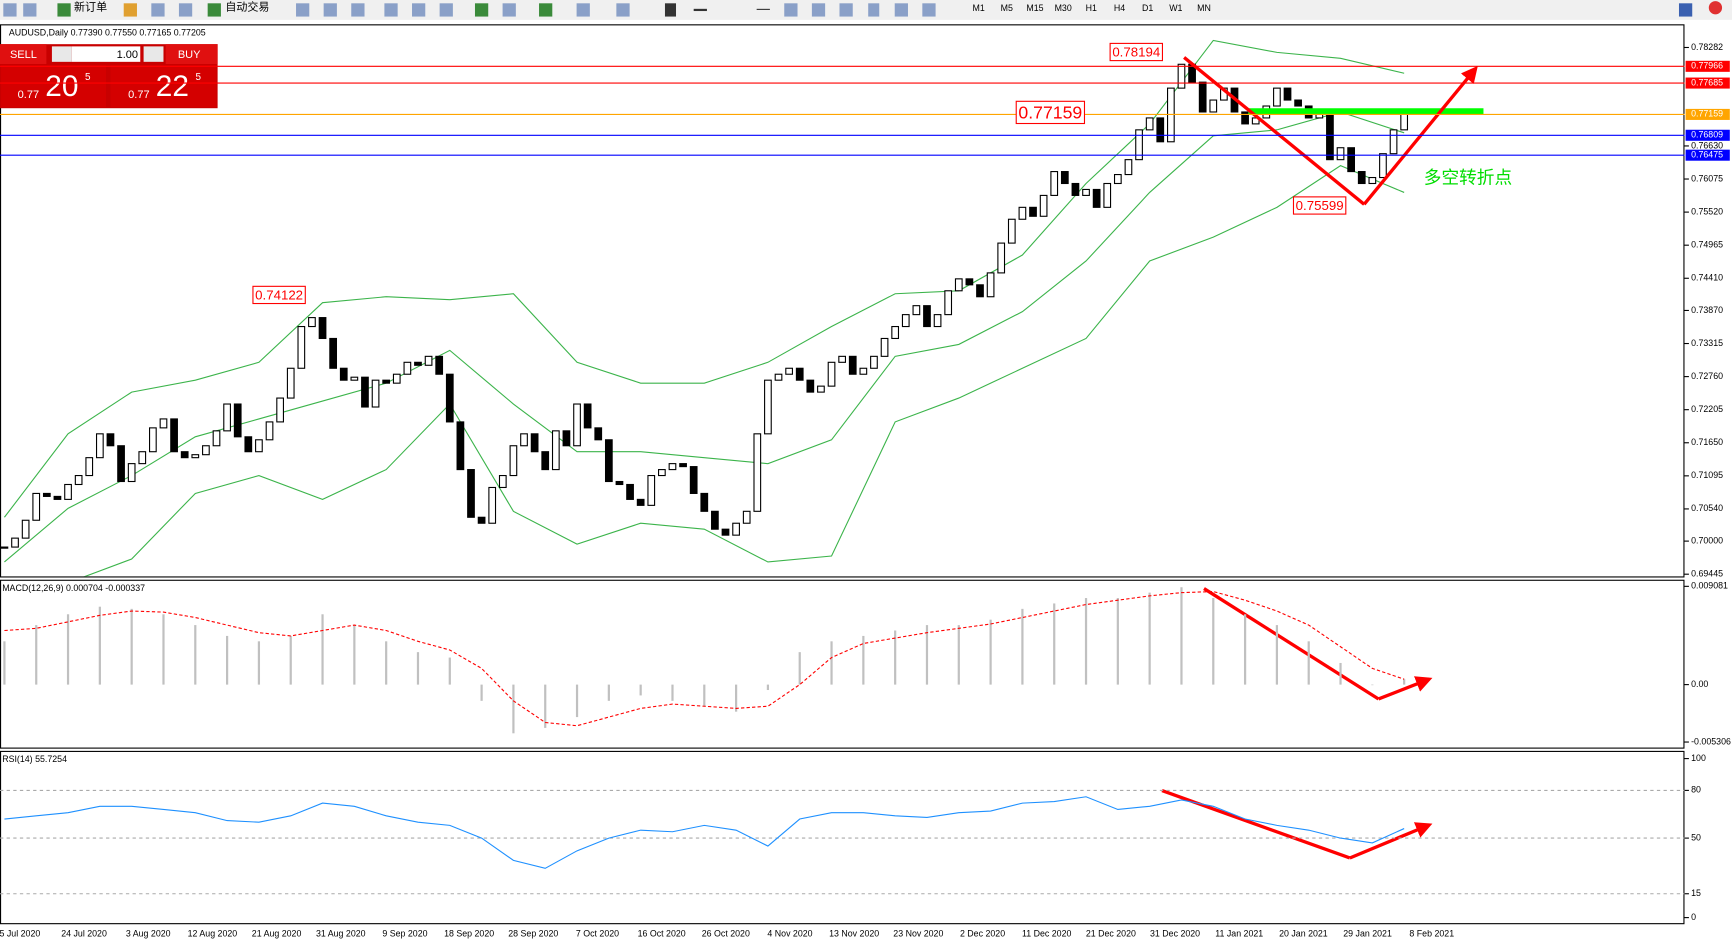  Describe the element at coordinates (199, 77) in the screenshot. I see `buy-point: 5` at that location.